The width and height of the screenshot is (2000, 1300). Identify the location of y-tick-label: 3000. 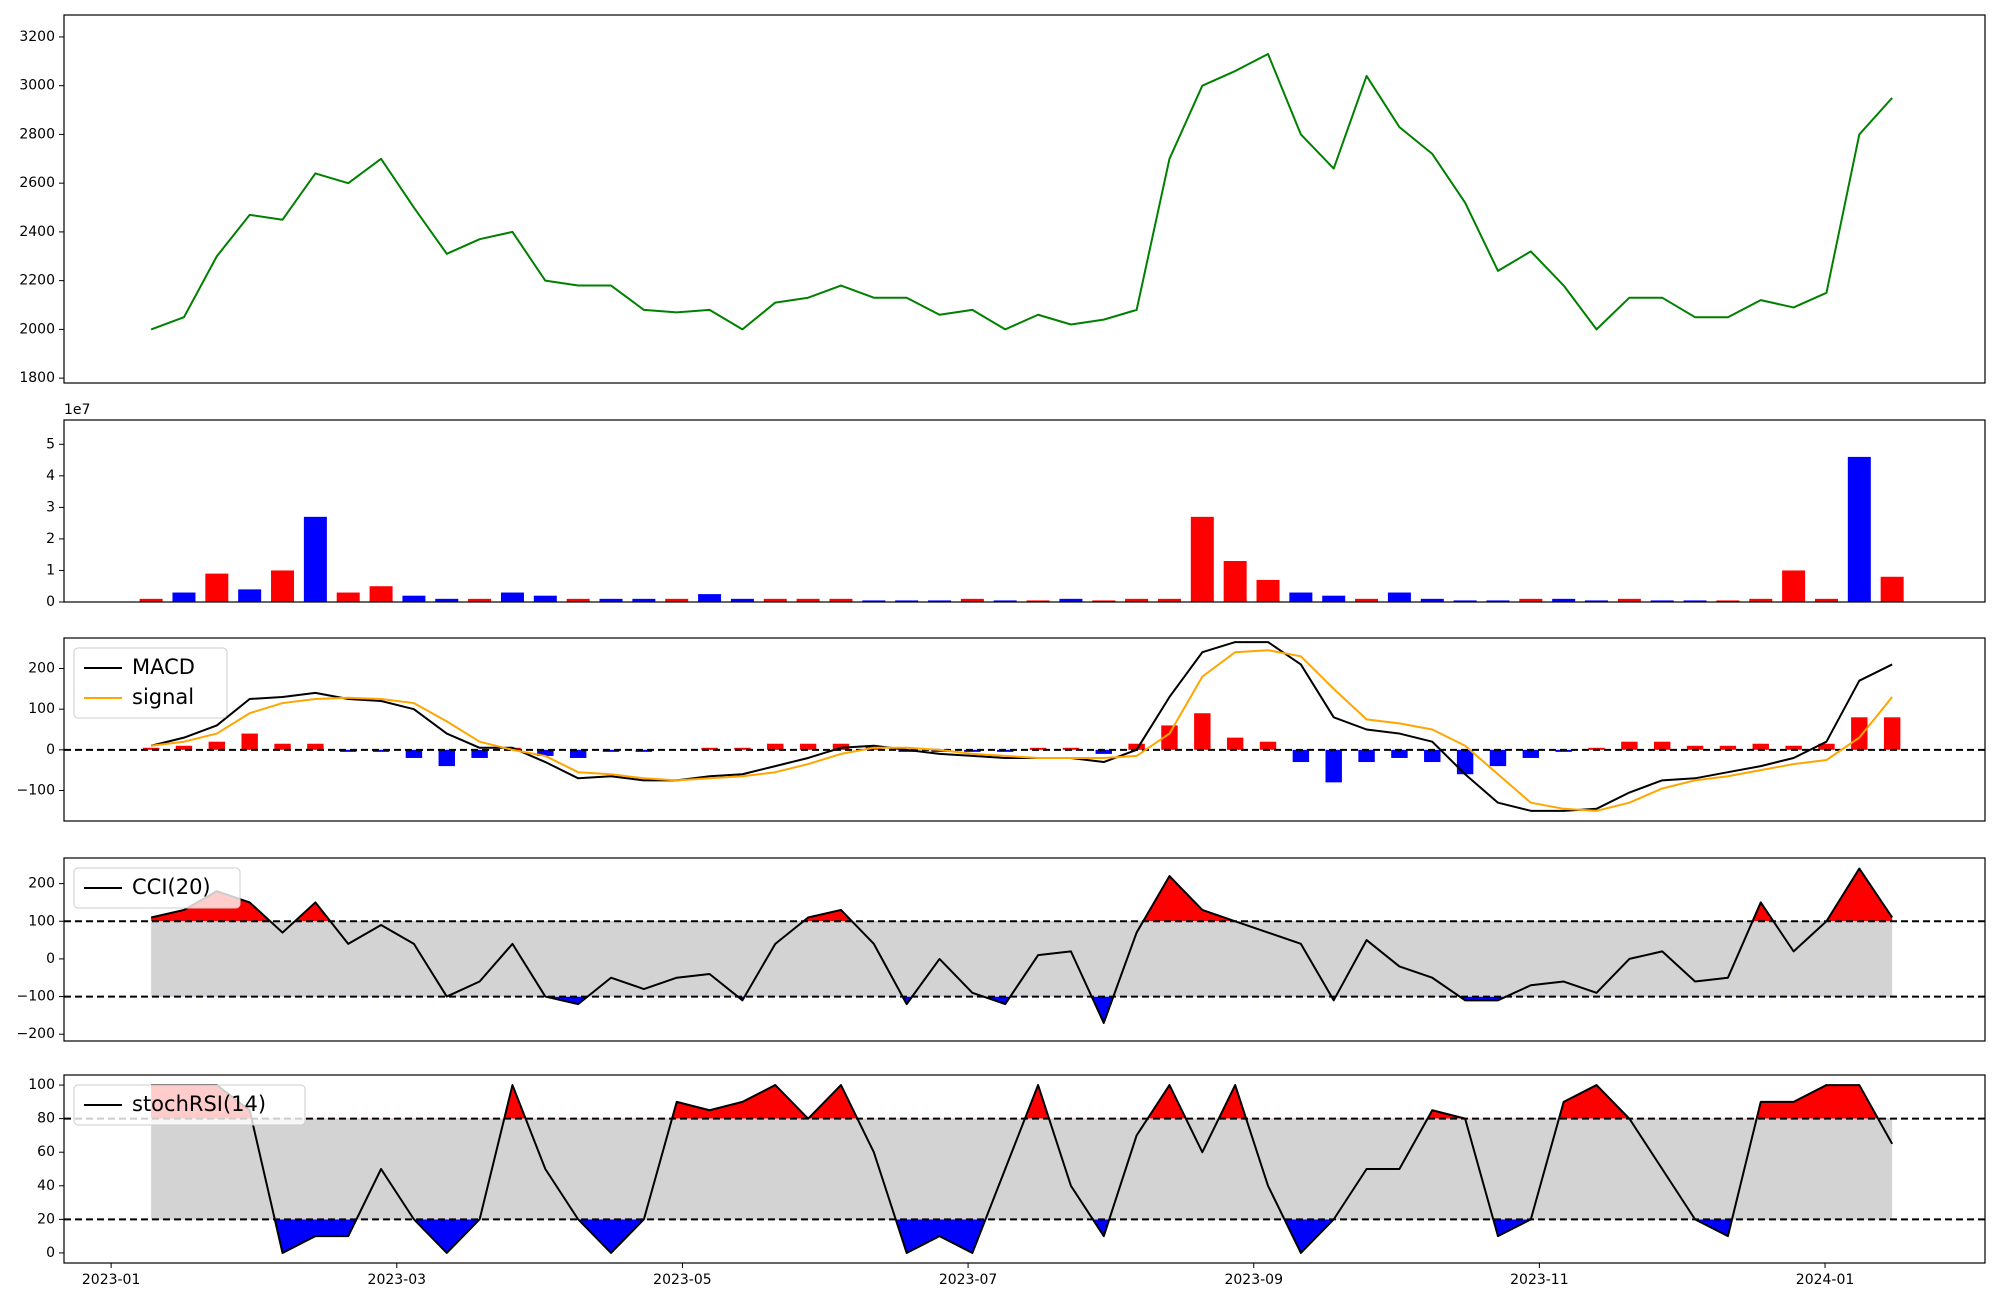
(37, 86).